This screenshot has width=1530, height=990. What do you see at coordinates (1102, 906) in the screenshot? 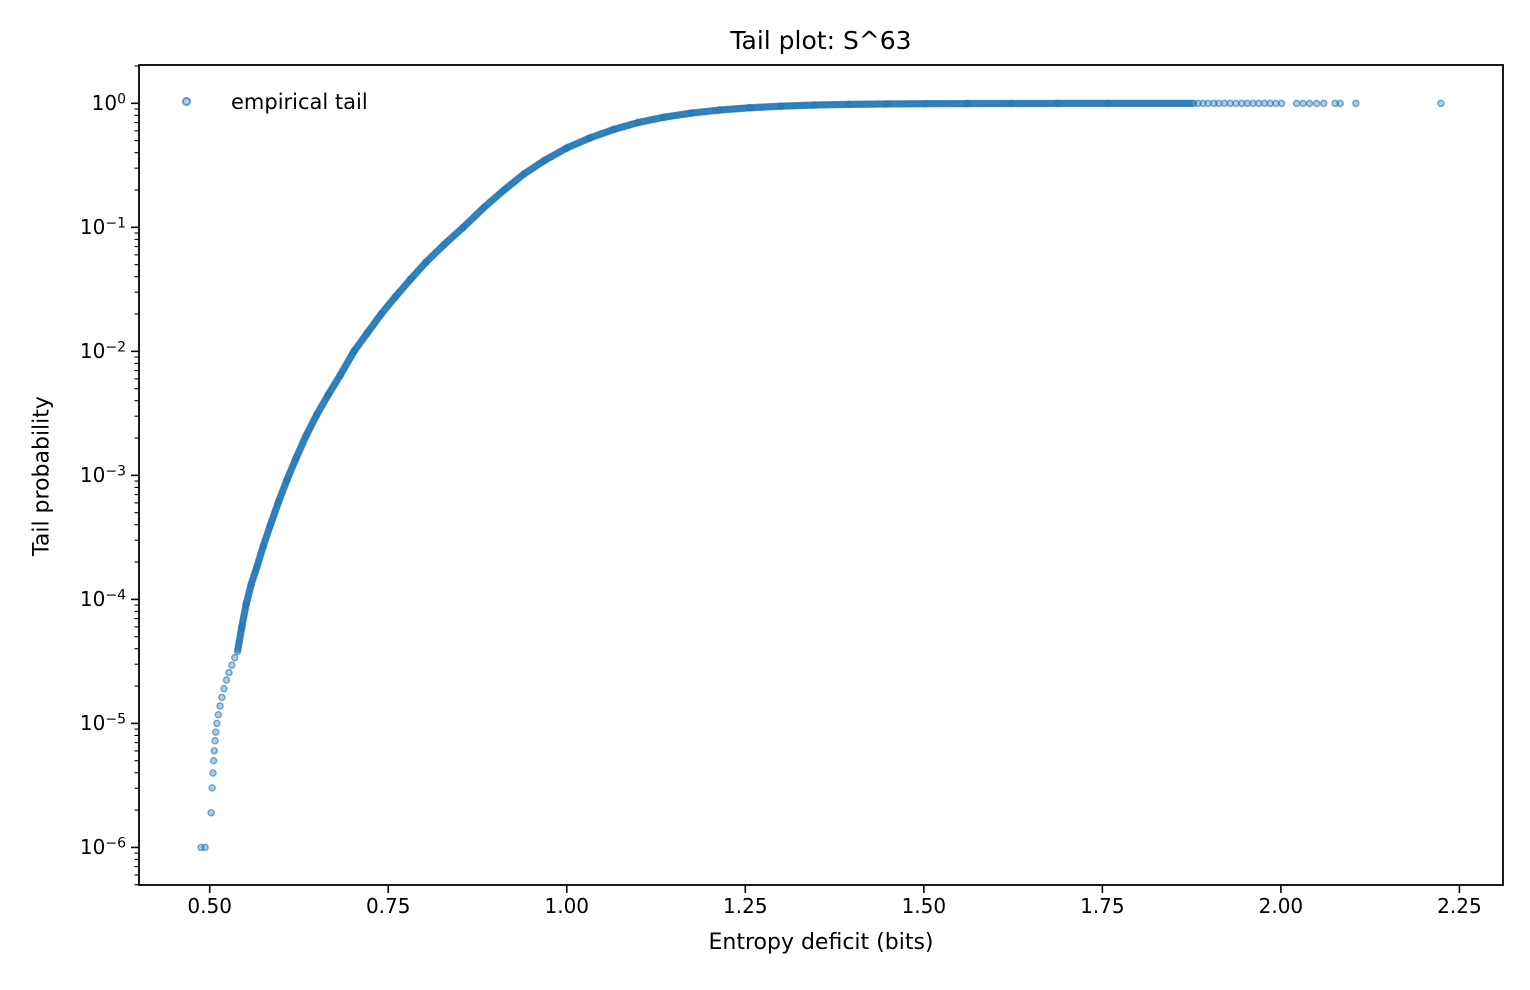
I see `x-tick-label: 1.75` at bounding box center [1102, 906].